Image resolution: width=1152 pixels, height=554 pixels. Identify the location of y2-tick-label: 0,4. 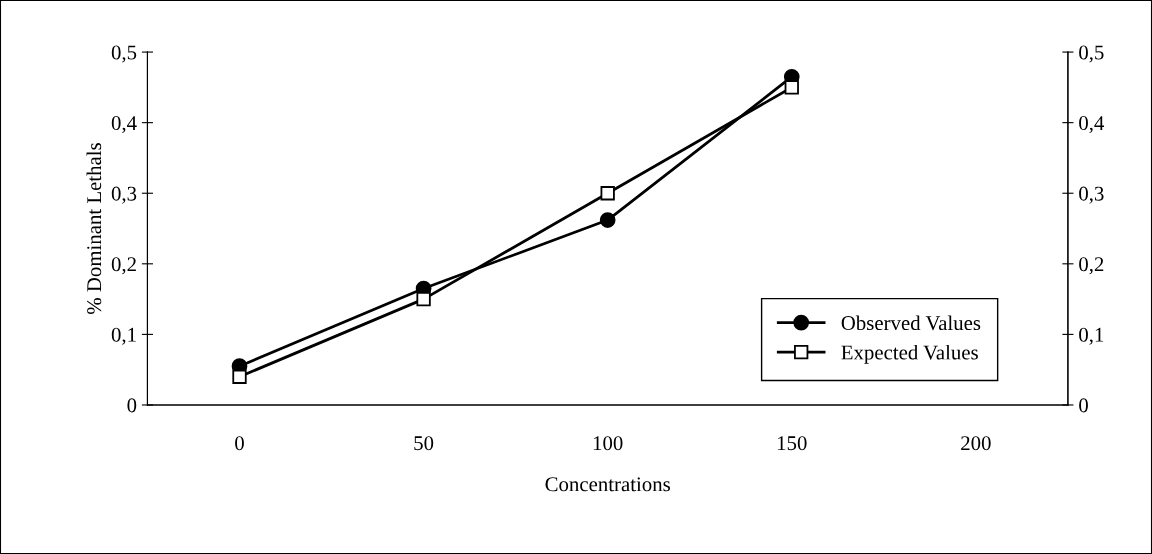
(1092, 125).